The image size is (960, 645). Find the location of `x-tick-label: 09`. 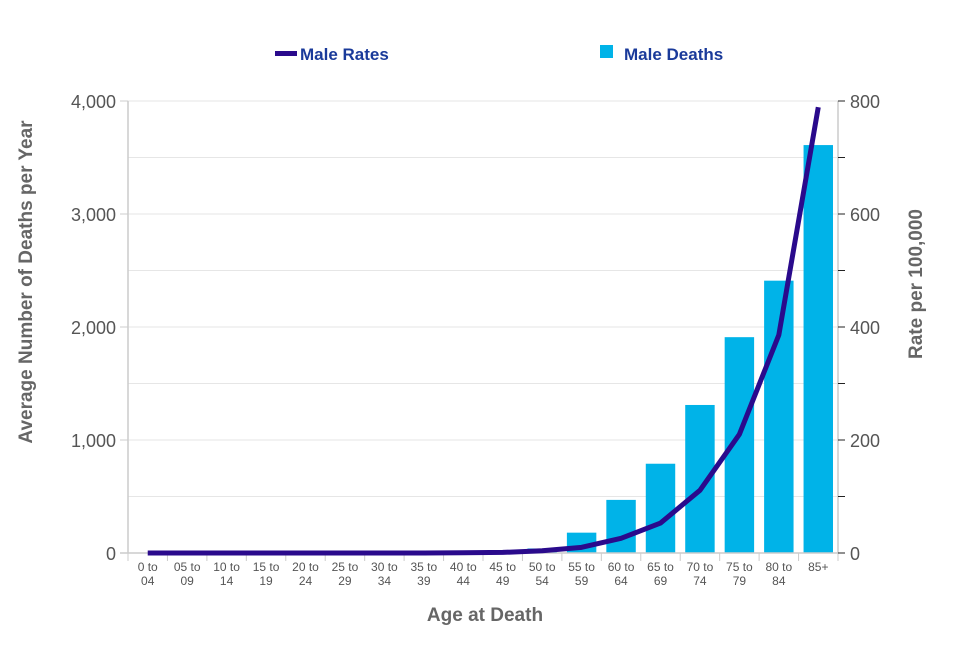

x-tick-label: 09 is located at coordinates (187, 581).